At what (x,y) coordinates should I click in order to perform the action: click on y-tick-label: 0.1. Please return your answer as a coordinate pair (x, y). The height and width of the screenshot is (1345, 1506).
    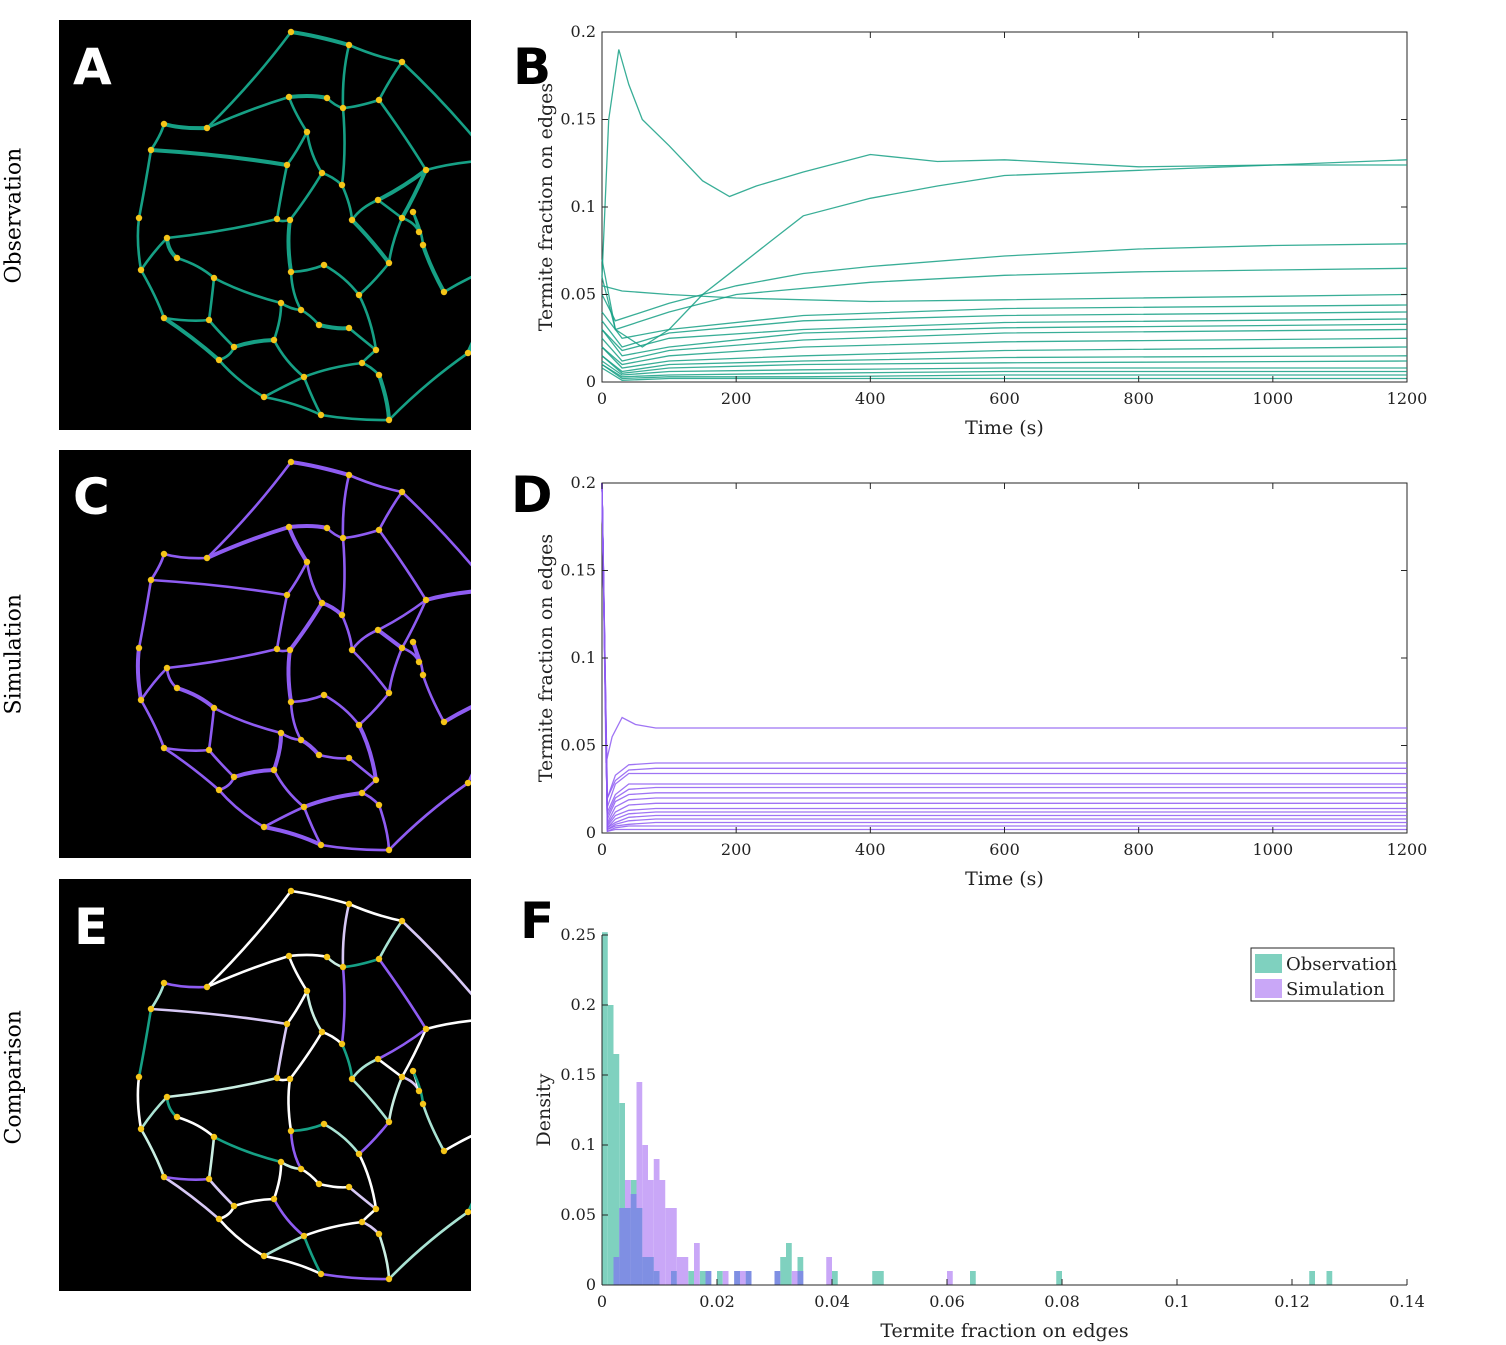
    Looking at the image, I should click on (583, 1144).